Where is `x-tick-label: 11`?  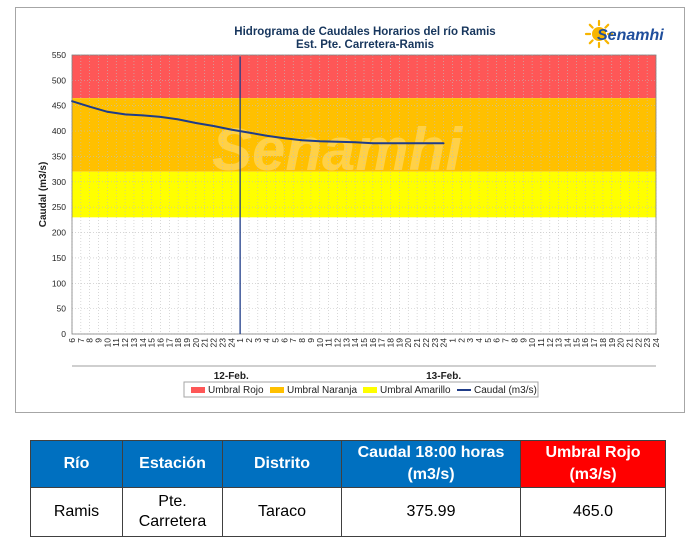
x-tick-label: 11 is located at coordinates (329, 342).